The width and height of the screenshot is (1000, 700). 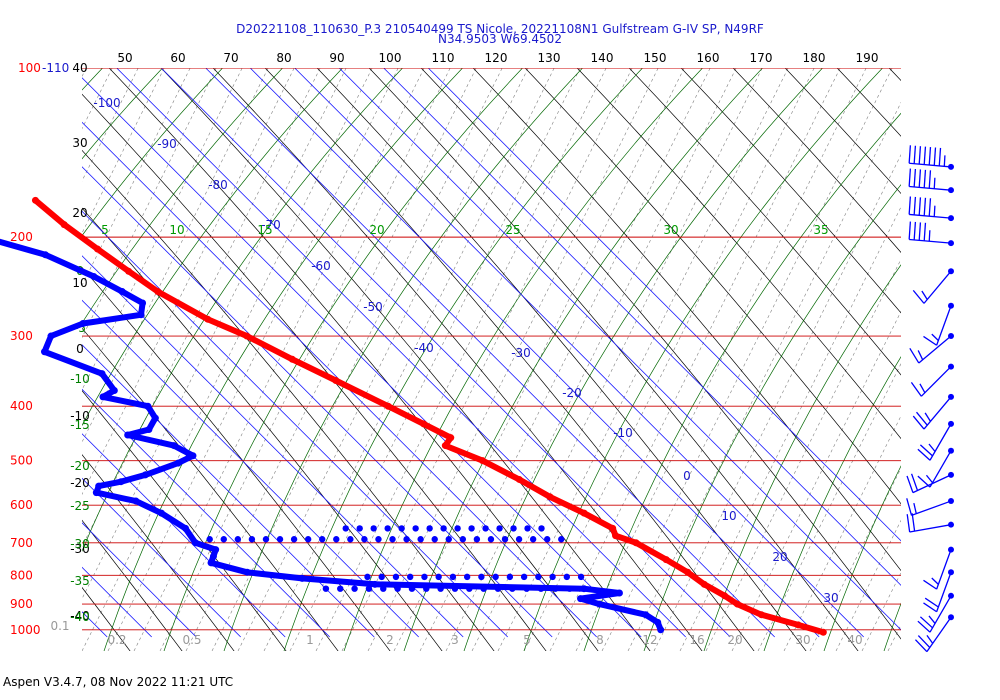 What do you see at coordinates (80, 483) in the screenshot?
I see `left-axis-label: -20` at bounding box center [80, 483].